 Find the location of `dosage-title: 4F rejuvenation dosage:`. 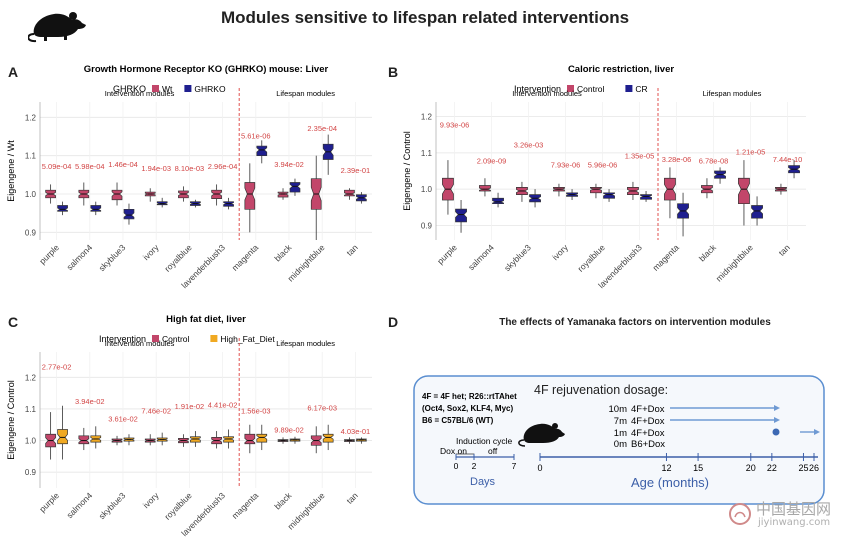

dosage-title: 4F rejuvenation dosage: is located at coordinates (601, 390).